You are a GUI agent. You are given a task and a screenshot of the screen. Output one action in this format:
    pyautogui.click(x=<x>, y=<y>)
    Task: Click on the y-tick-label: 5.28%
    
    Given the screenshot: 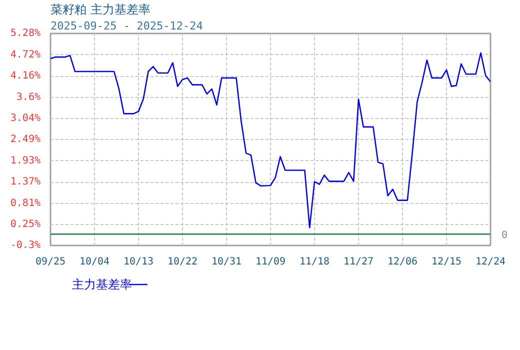 What is the action you would take?
    pyautogui.click(x=25, y=33)
    